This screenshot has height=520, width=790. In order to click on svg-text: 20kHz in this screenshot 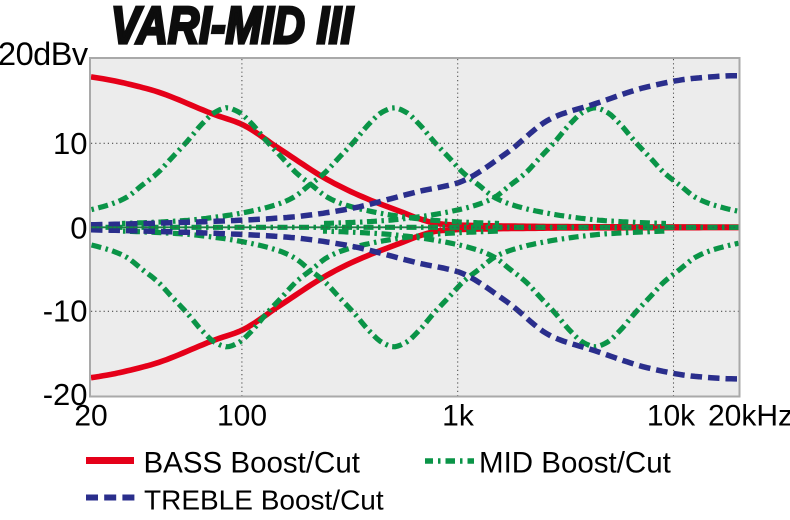, I will do `click(749, 416)`.